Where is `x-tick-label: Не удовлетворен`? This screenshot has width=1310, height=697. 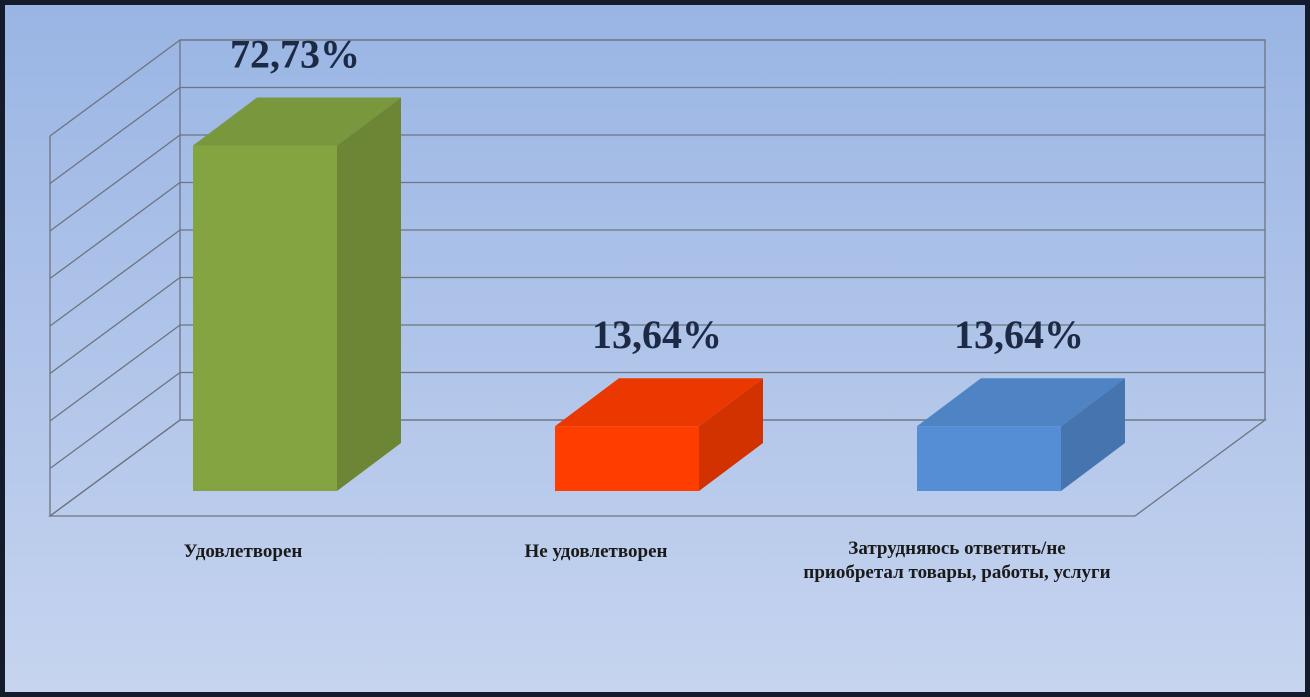
x-tick-label: Не удовлетворен is located at coordinates (596, 551).